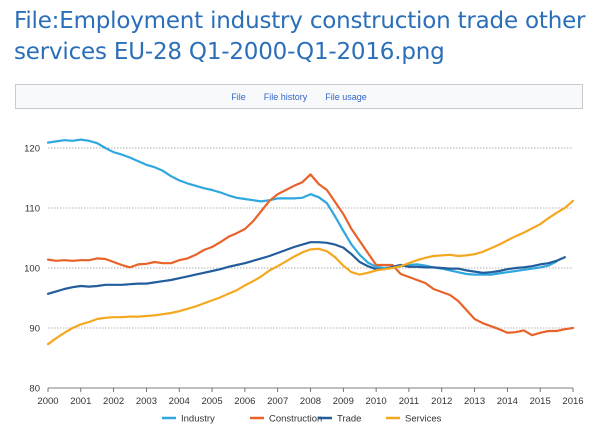 Image resolution: width=600 pixels, height=448 pixels. Describe the element at coordinates (423, 419) in the screenshot. I see `legend-label-services: Services` at that location.